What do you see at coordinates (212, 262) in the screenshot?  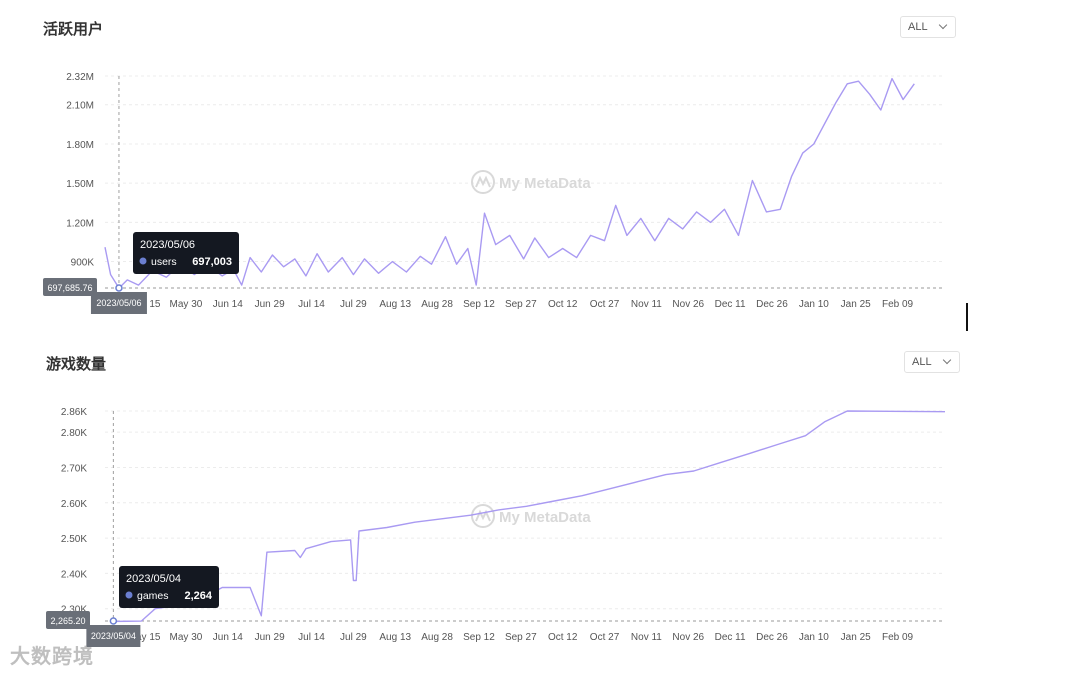 I see `tooltip-value: 697,003` at bounding box center [212, 262].